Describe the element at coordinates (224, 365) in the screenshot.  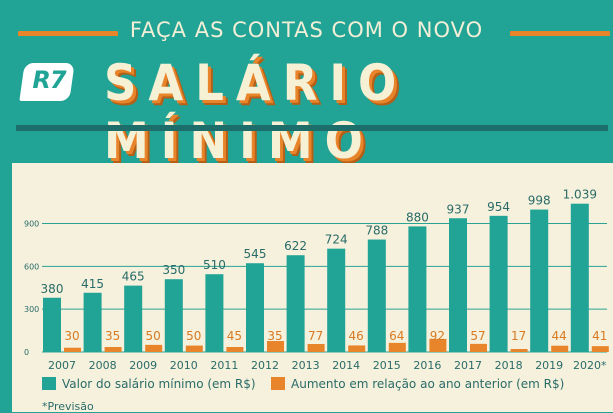
I see `x-tick-label: 2011` at that location.